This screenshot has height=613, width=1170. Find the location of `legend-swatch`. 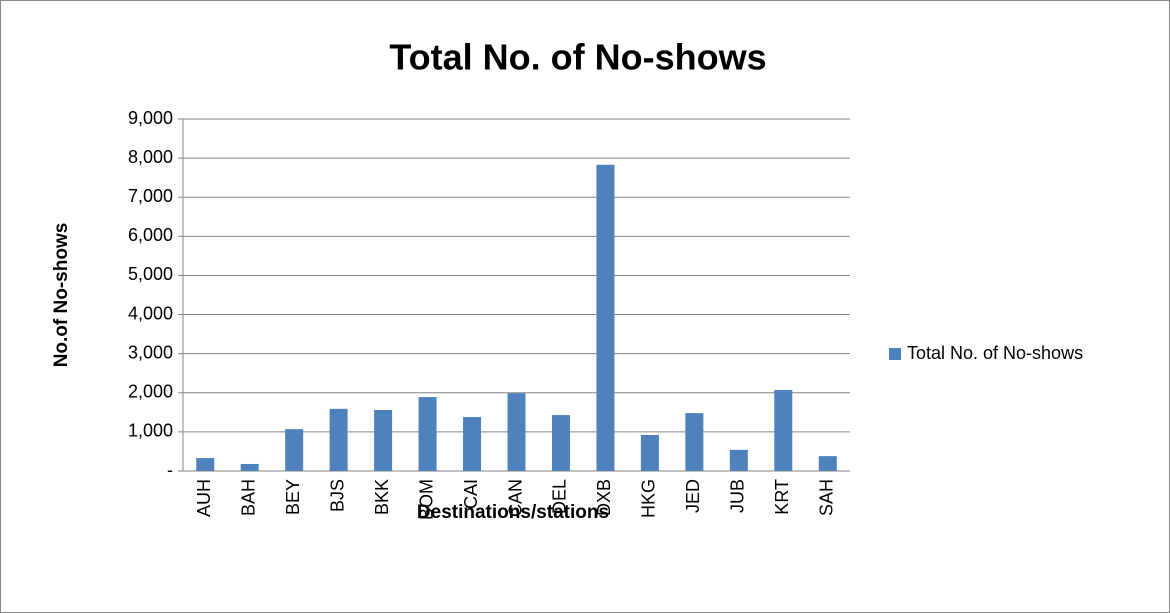

legend-swatch is located at coordinates (895, 354).